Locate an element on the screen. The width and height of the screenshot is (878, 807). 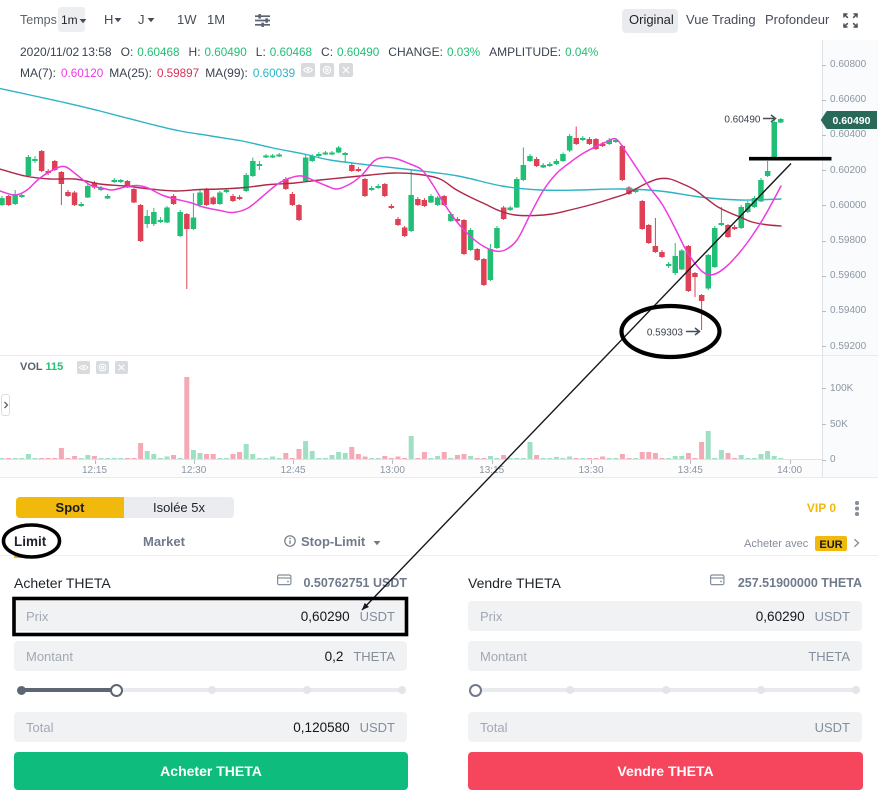
svg-text: 0.60490 is located at coordinates (852, 121).